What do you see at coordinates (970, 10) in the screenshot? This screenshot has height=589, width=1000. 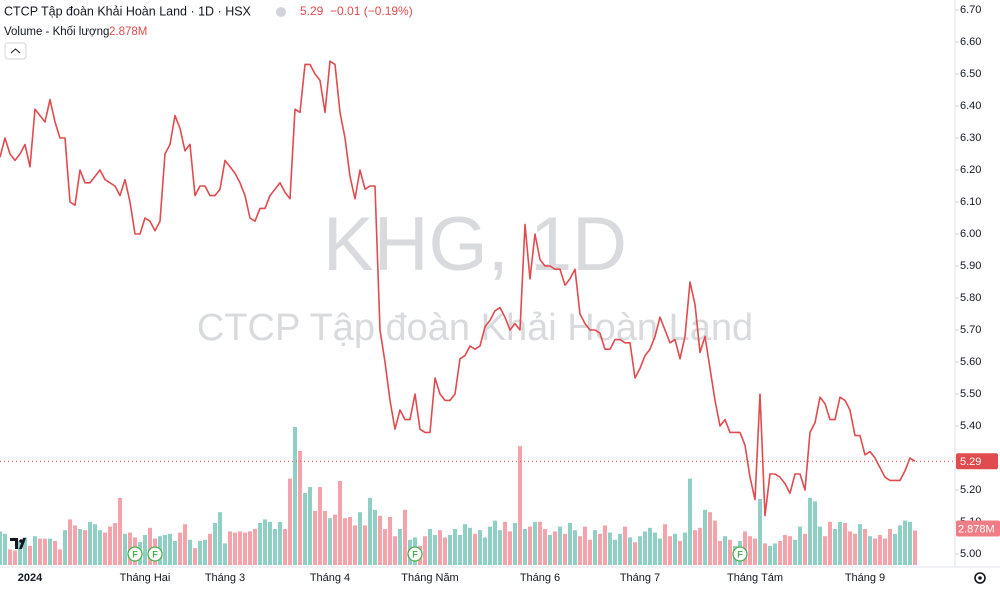 I see `y-tick-label: 6.70` at bounding box center [970, 10].